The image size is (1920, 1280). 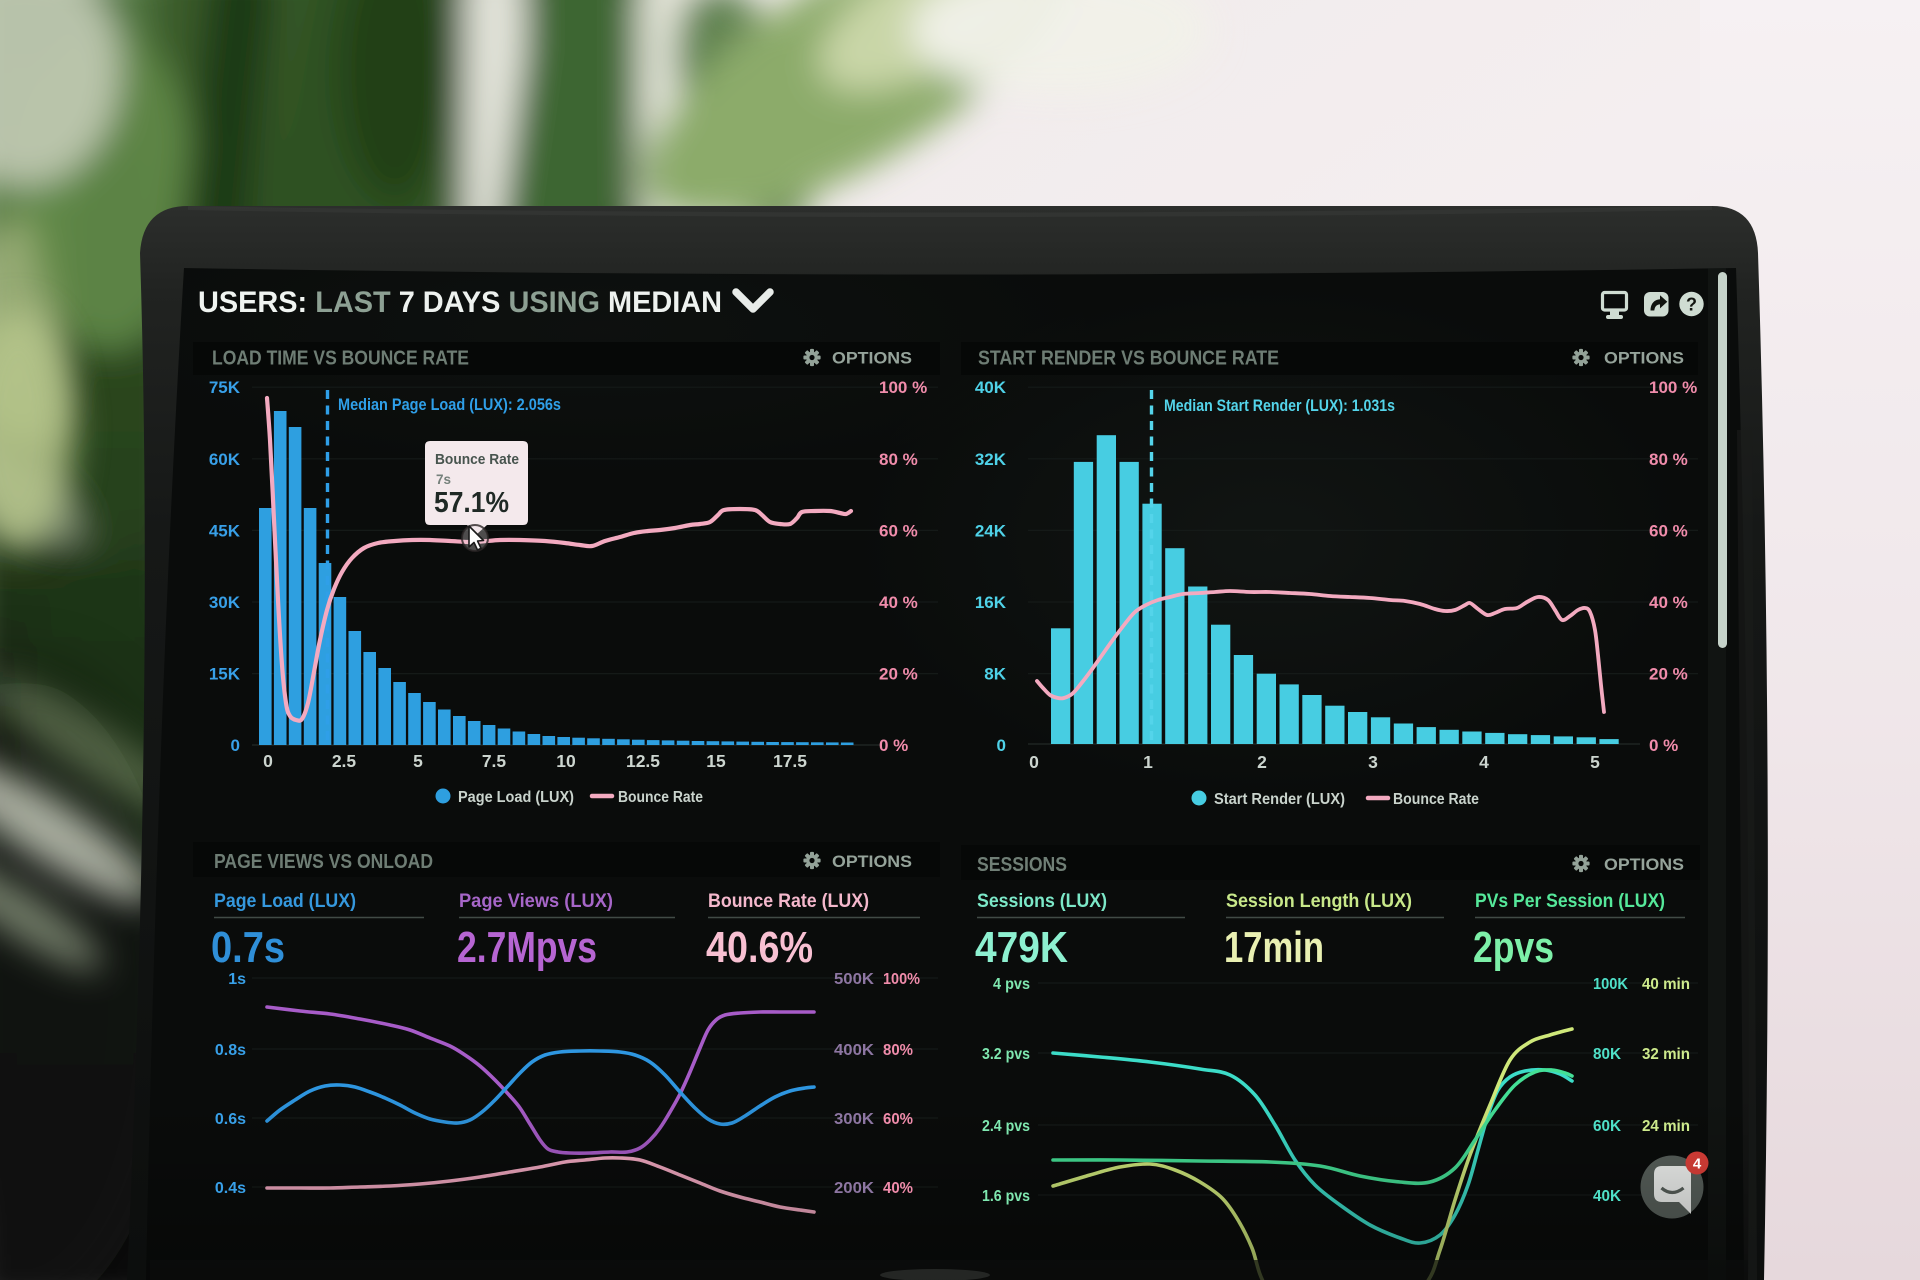 I want to click on svg-text: 10, so click(x=566, y=761).